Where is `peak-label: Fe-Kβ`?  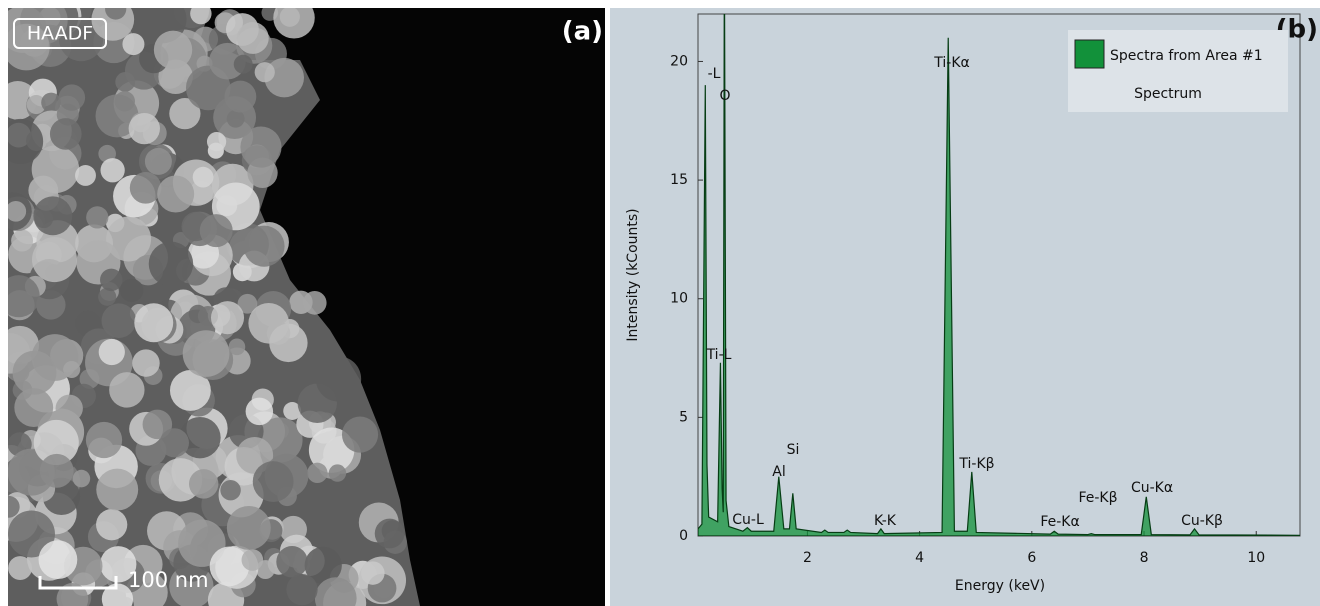 peak-label: Fe-Kβ is located at coordinates (1097, 498).